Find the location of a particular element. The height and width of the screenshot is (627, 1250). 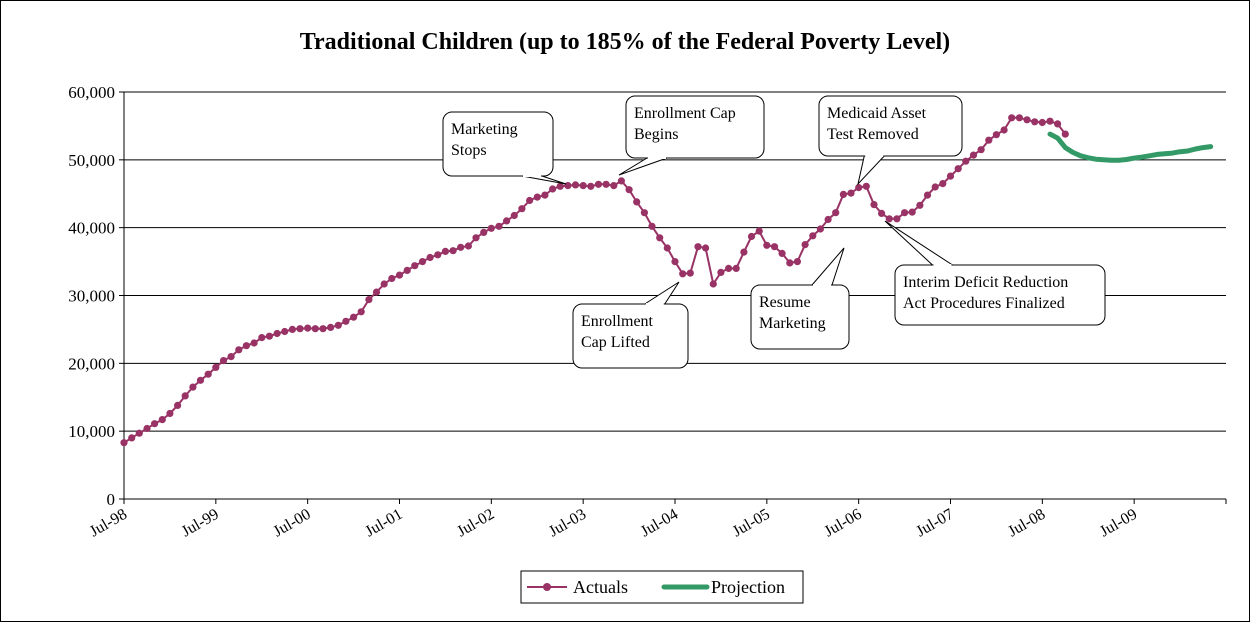

y-tick-label: 50,000 is located at coordinates (91, 160).